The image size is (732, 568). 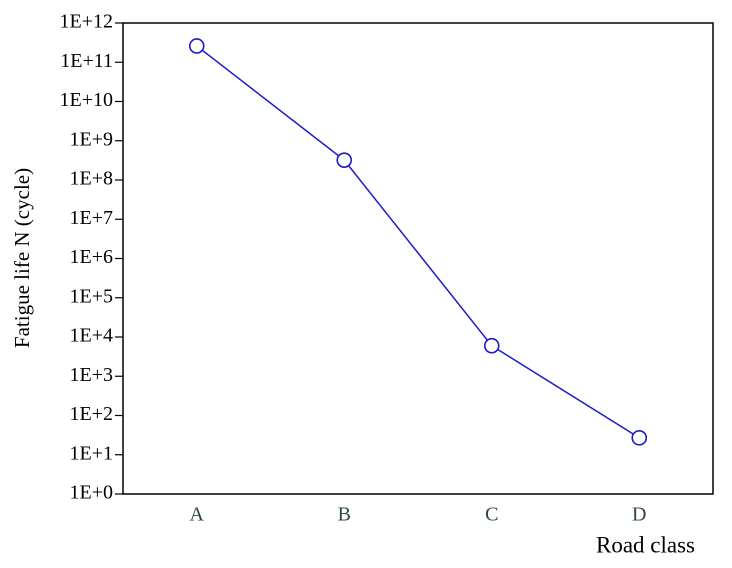 I want to click on y-tick-label: 1E+5, so click(x=92, y=296).